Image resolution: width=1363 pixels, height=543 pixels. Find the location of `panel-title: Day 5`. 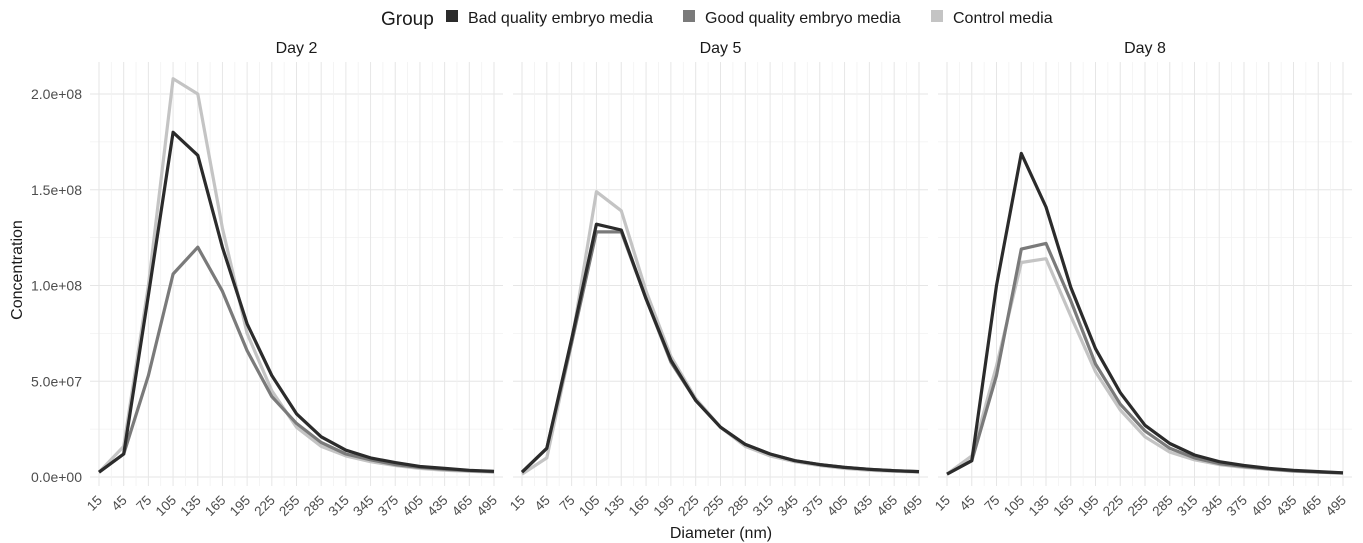

panel-title: Day 5 is located at coordinates (721, 48).